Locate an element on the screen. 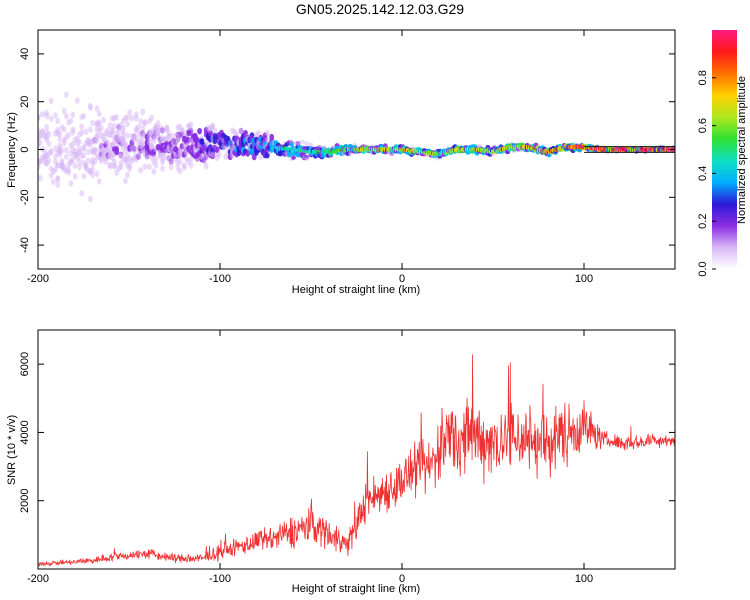 This screenshot has width=750, height=600. snr-x-tick-label: -100 is located at coordinates (220, 579).